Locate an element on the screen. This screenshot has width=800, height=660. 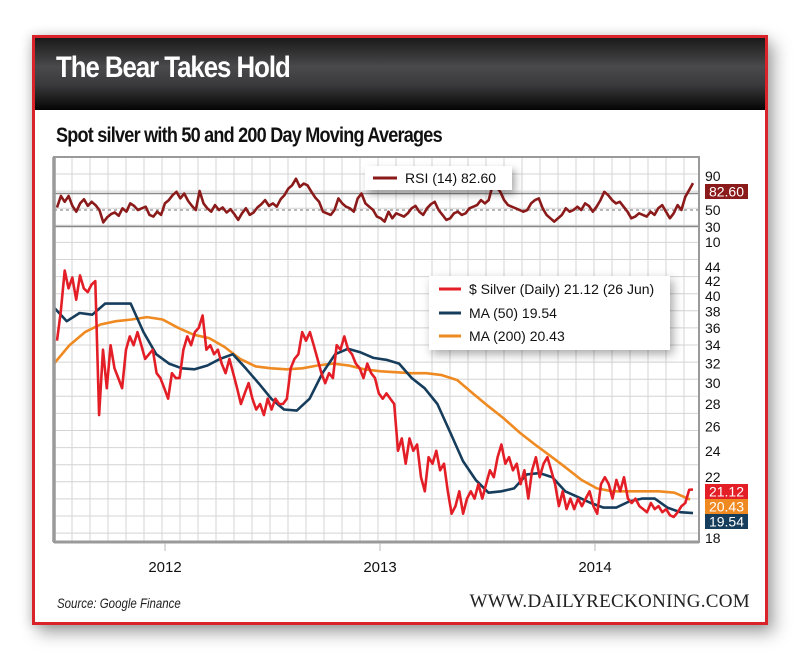
legend-label-ma200: MA (200) 20.43 is located at coordinates (517, 336).